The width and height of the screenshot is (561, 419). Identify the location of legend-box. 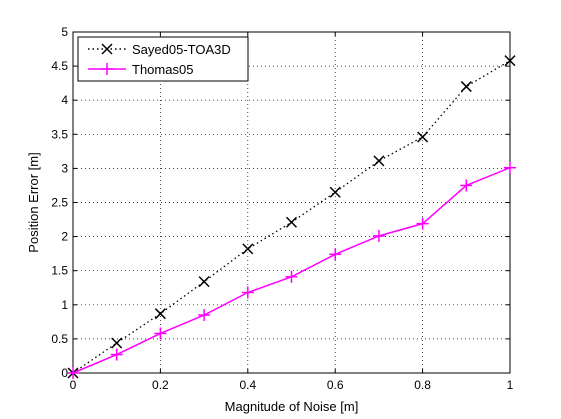
(163, 59).